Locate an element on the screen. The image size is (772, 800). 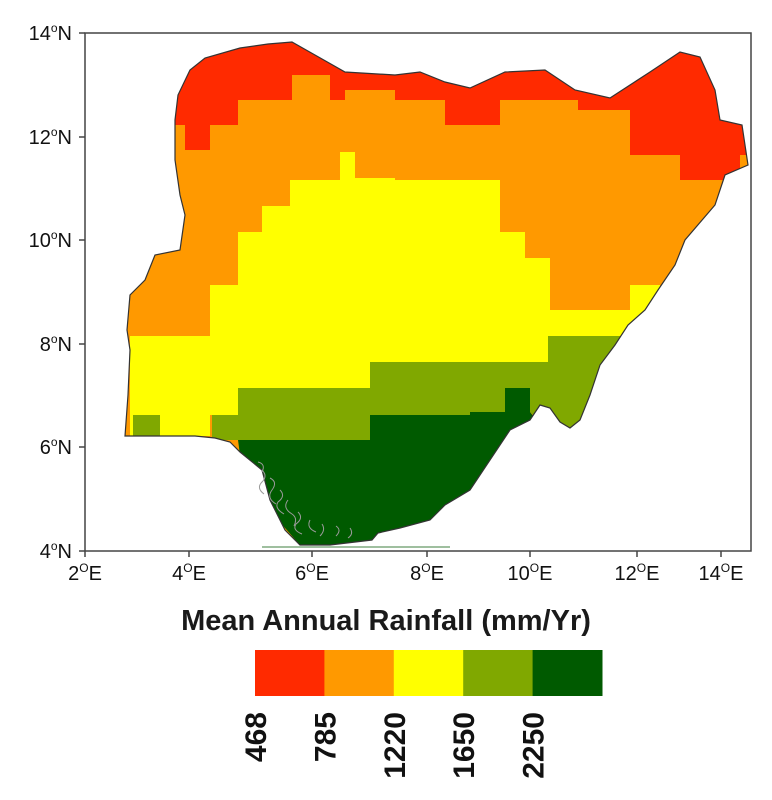
longitude-labels: 2OE 4OE 6OE 8OE 10OE 12OE 14OE is located at coordinates (405, 573).